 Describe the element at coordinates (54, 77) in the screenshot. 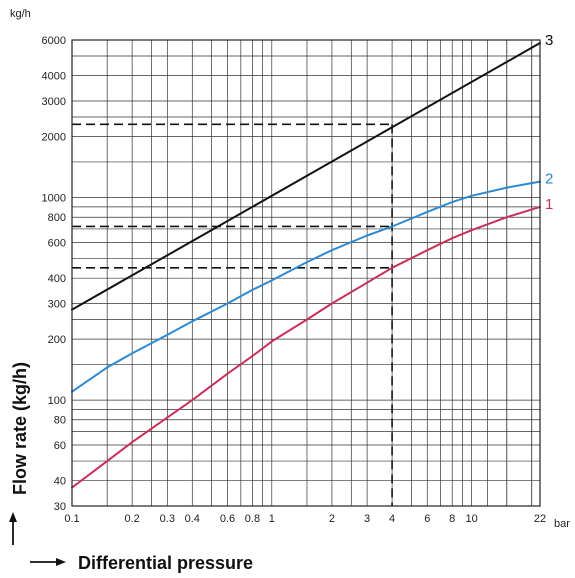

I see `y-tick-label: 4000` at that location.